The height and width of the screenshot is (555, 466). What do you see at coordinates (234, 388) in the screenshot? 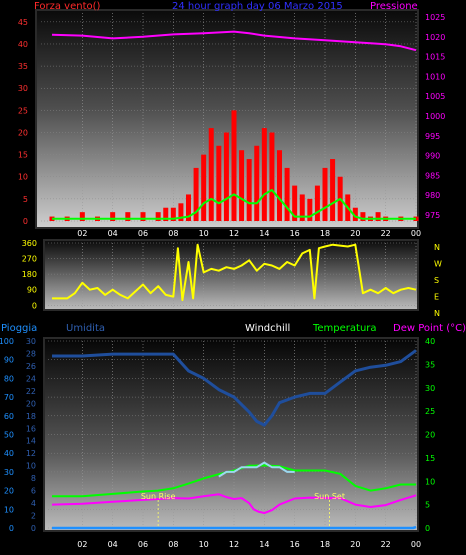
I see `humidity-line` at bounding box center [234, 388].